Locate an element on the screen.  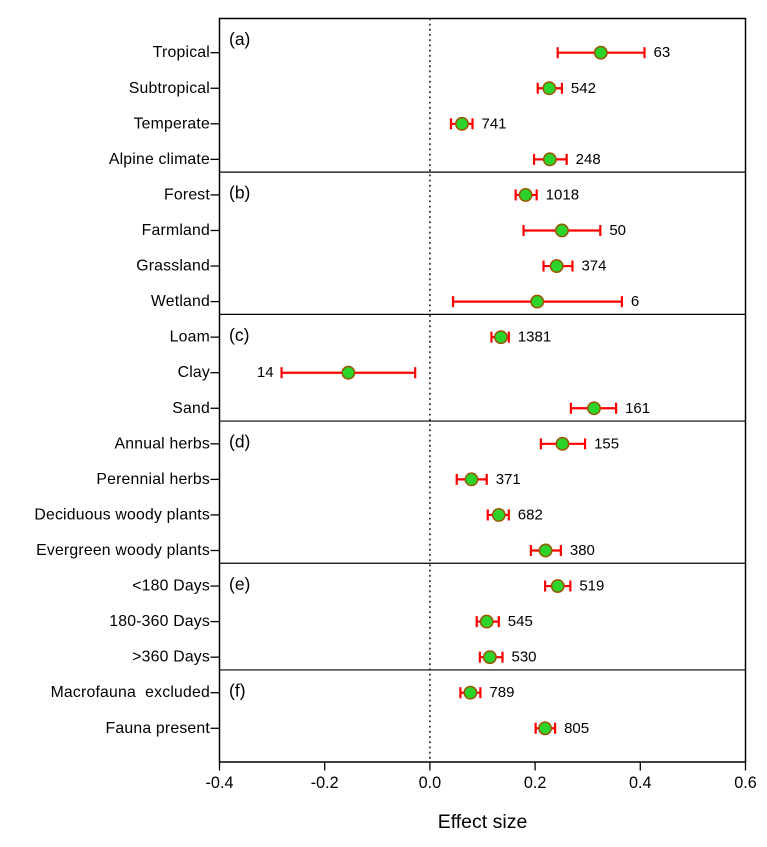
panel-tag-label: (c) is located at coordinates (239, 335).